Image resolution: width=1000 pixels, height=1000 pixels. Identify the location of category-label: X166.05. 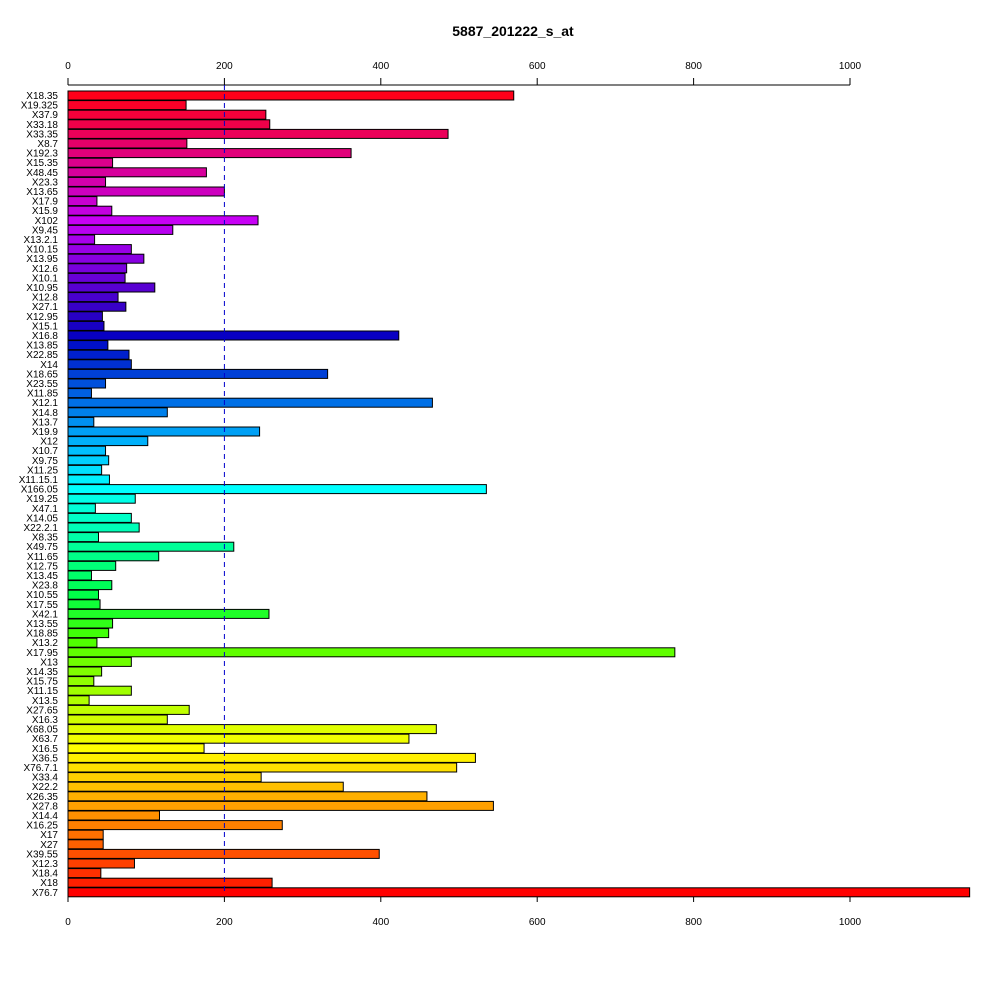
(40, 490).